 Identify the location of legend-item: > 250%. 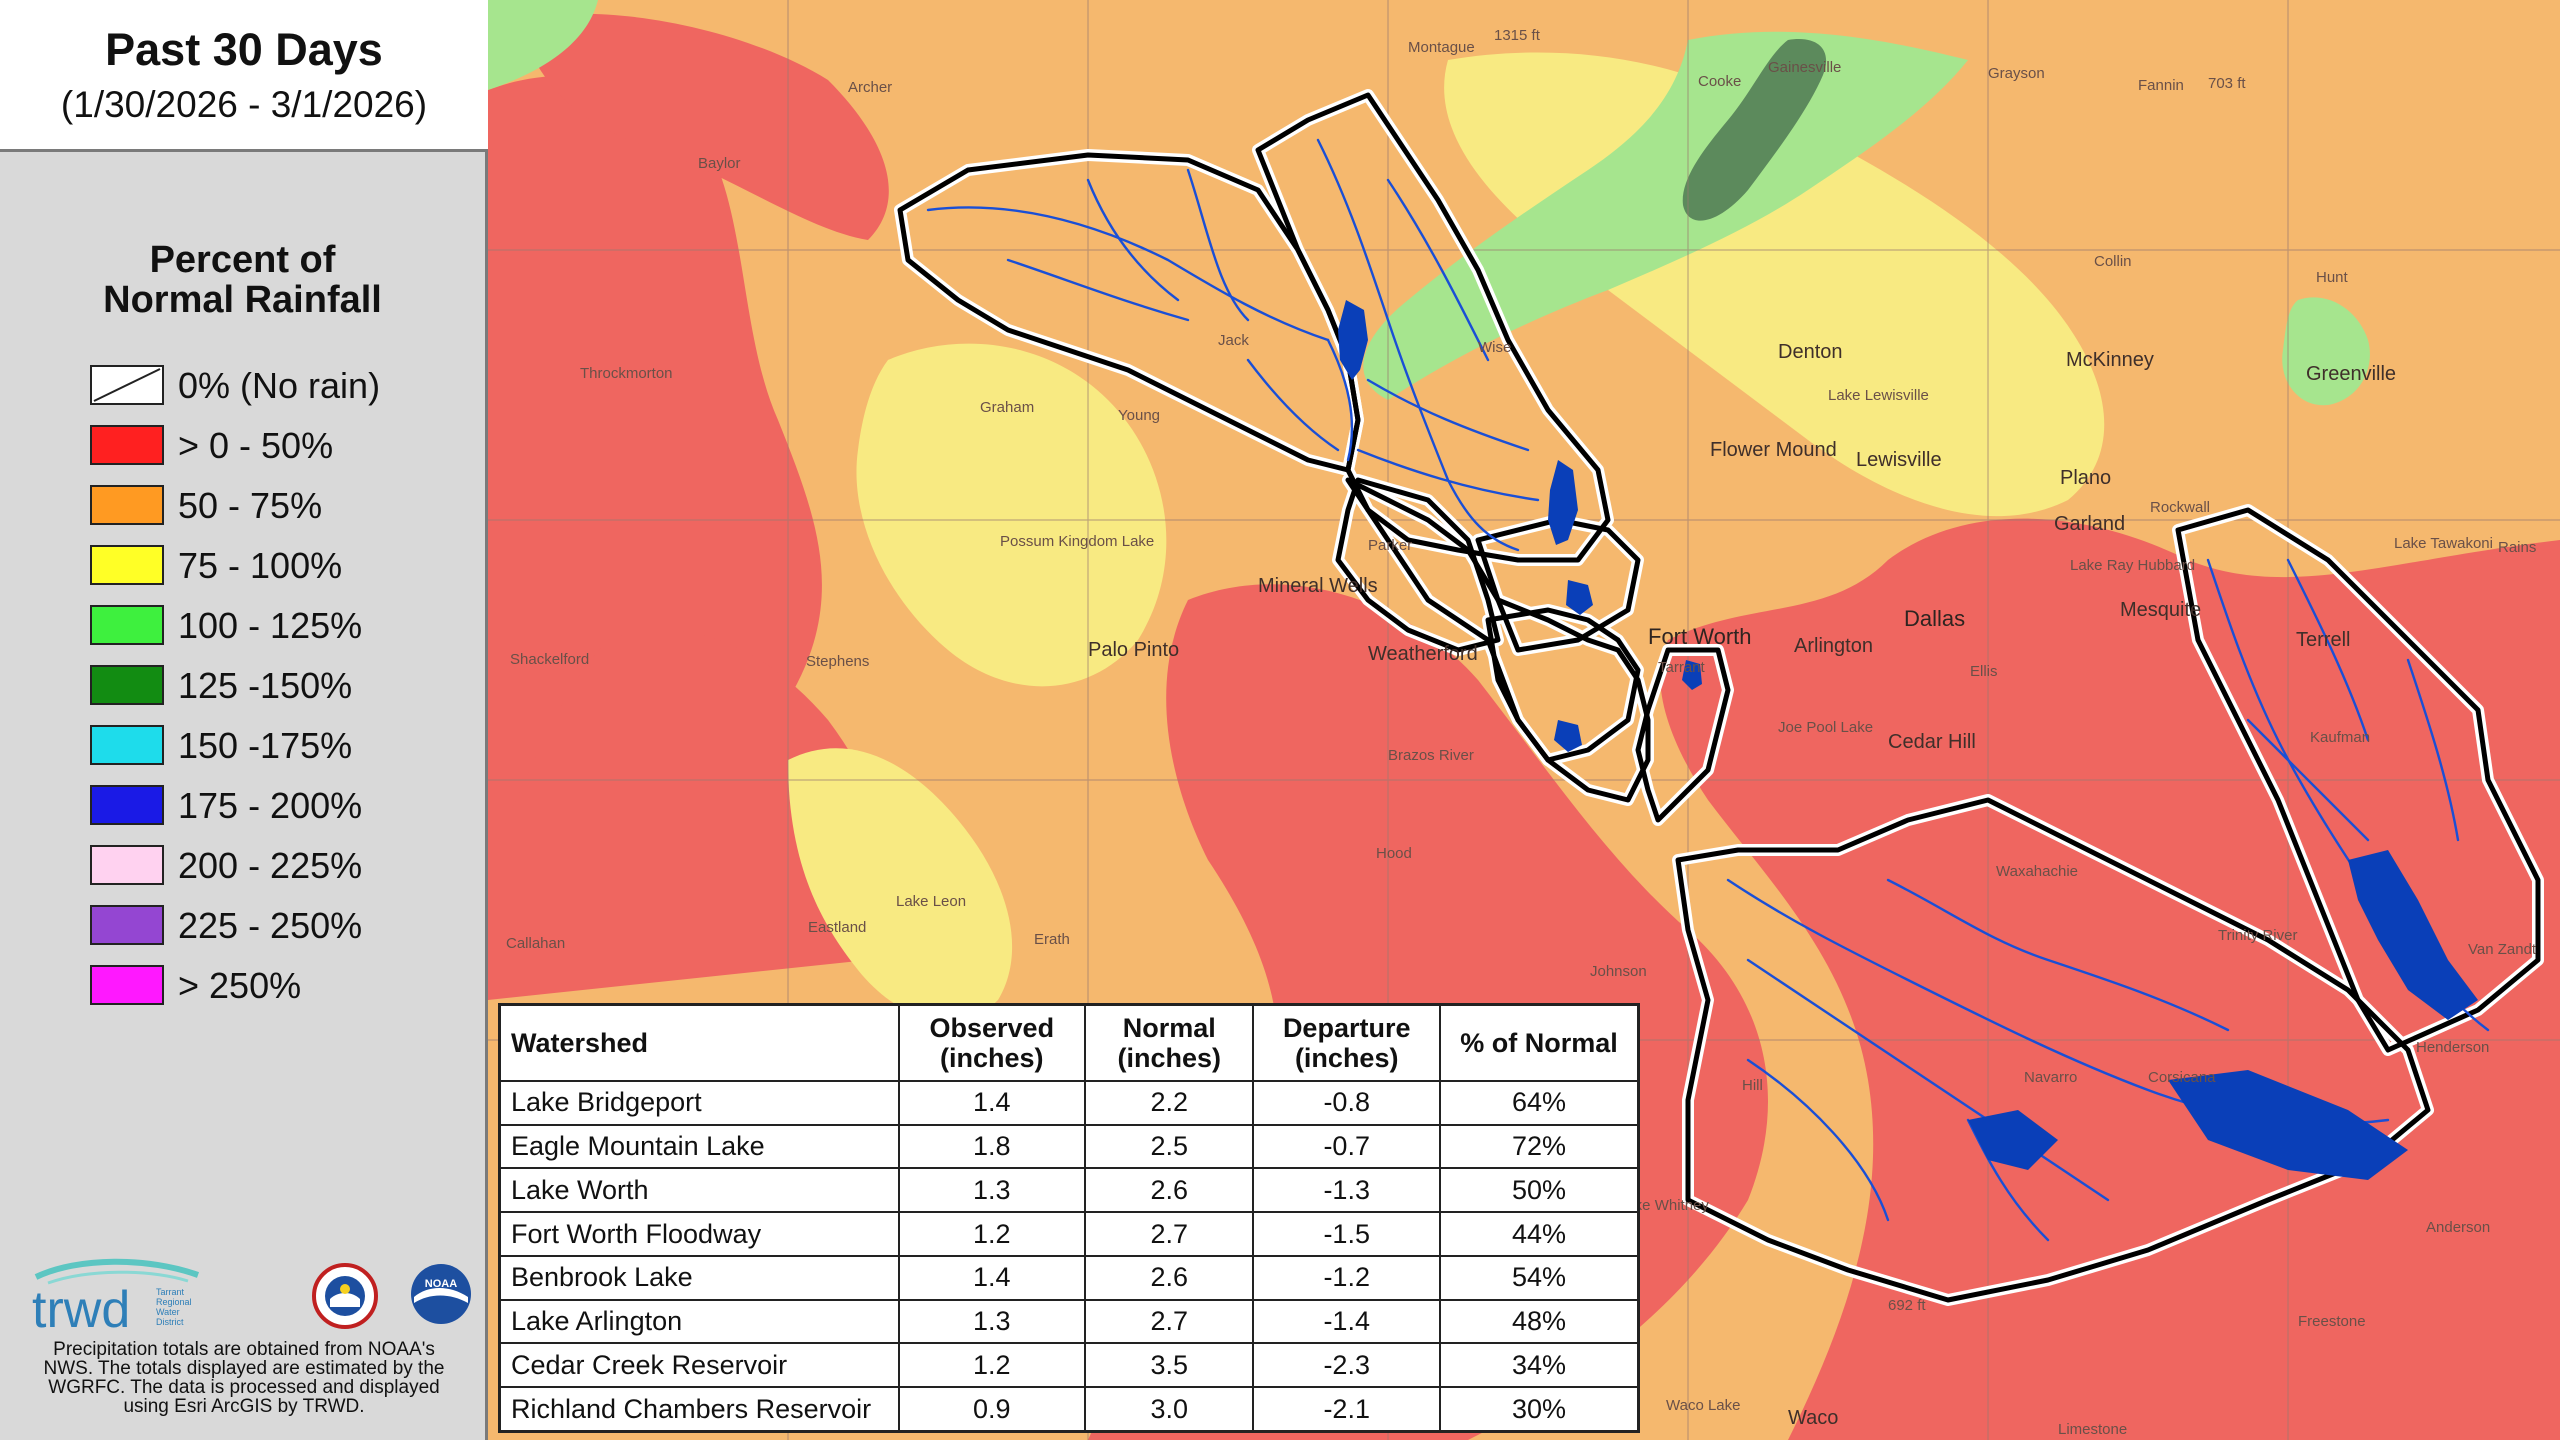
(280, 987).